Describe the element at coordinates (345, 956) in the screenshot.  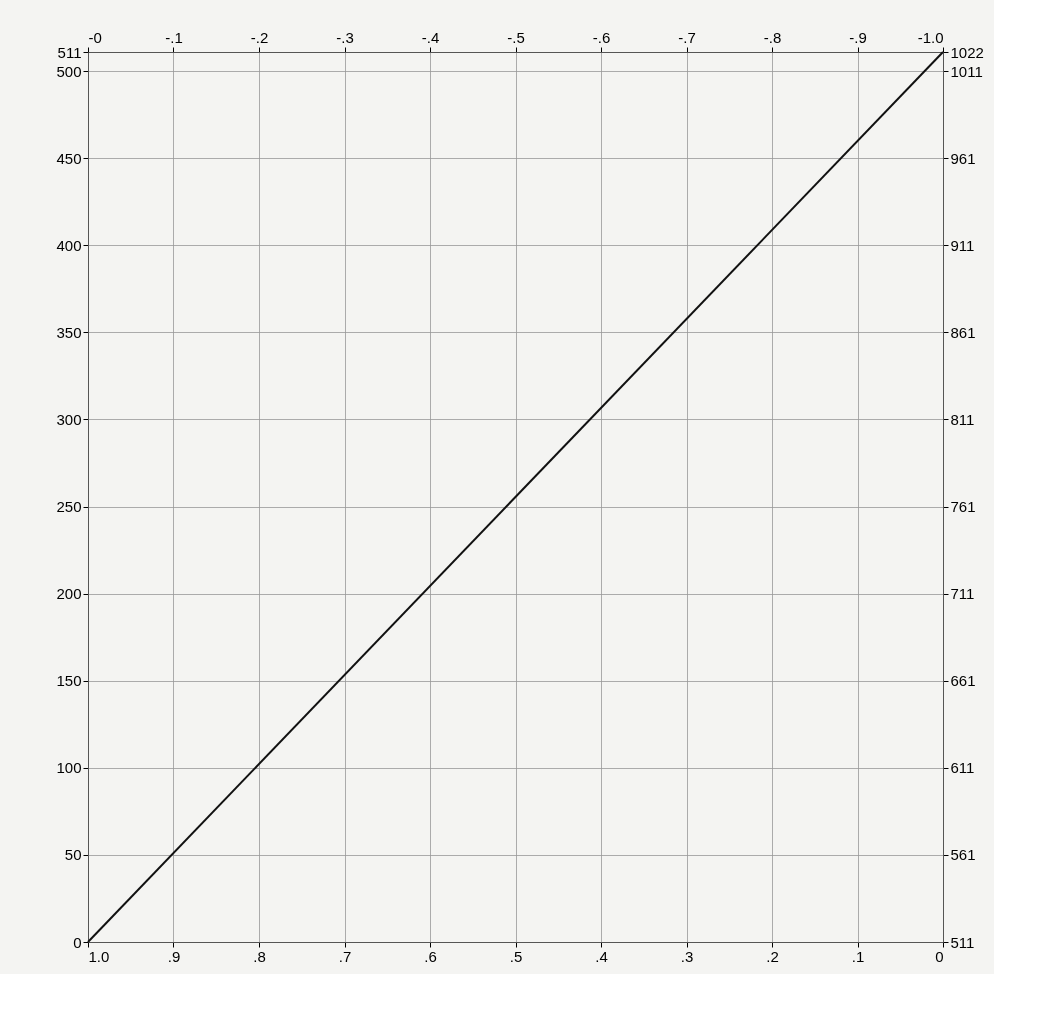
I see `x-tick-label: .7` at that location.